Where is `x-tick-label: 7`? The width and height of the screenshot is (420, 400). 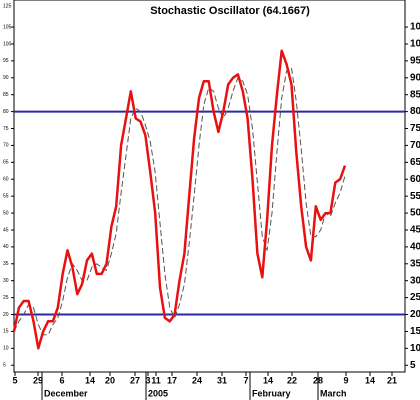 x-tick-label: 7 is located at coordinates (245, 380).